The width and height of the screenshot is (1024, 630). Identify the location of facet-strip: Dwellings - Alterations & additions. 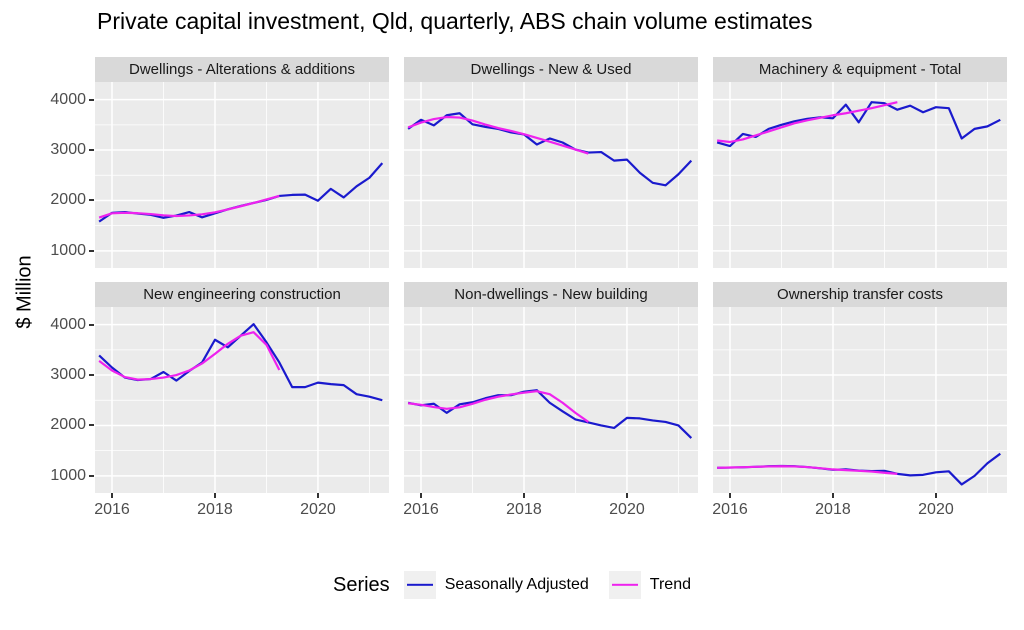
(242, 69).